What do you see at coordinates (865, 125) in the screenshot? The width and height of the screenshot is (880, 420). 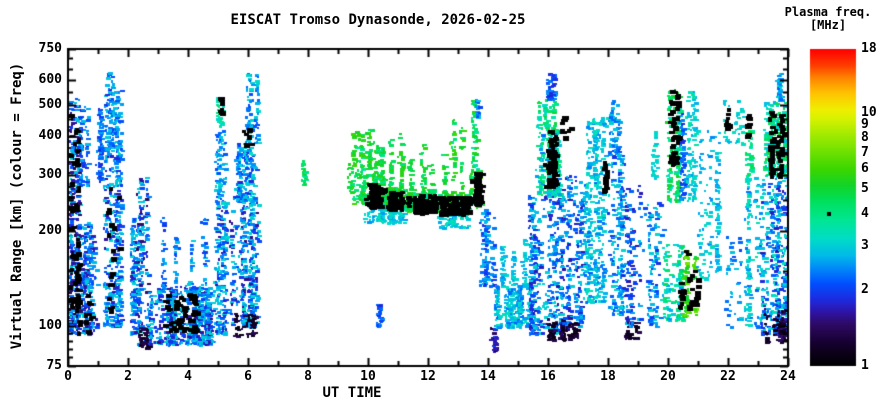 I see `colorbar-tick-label-9: 9` at bounding box center [865, 125].